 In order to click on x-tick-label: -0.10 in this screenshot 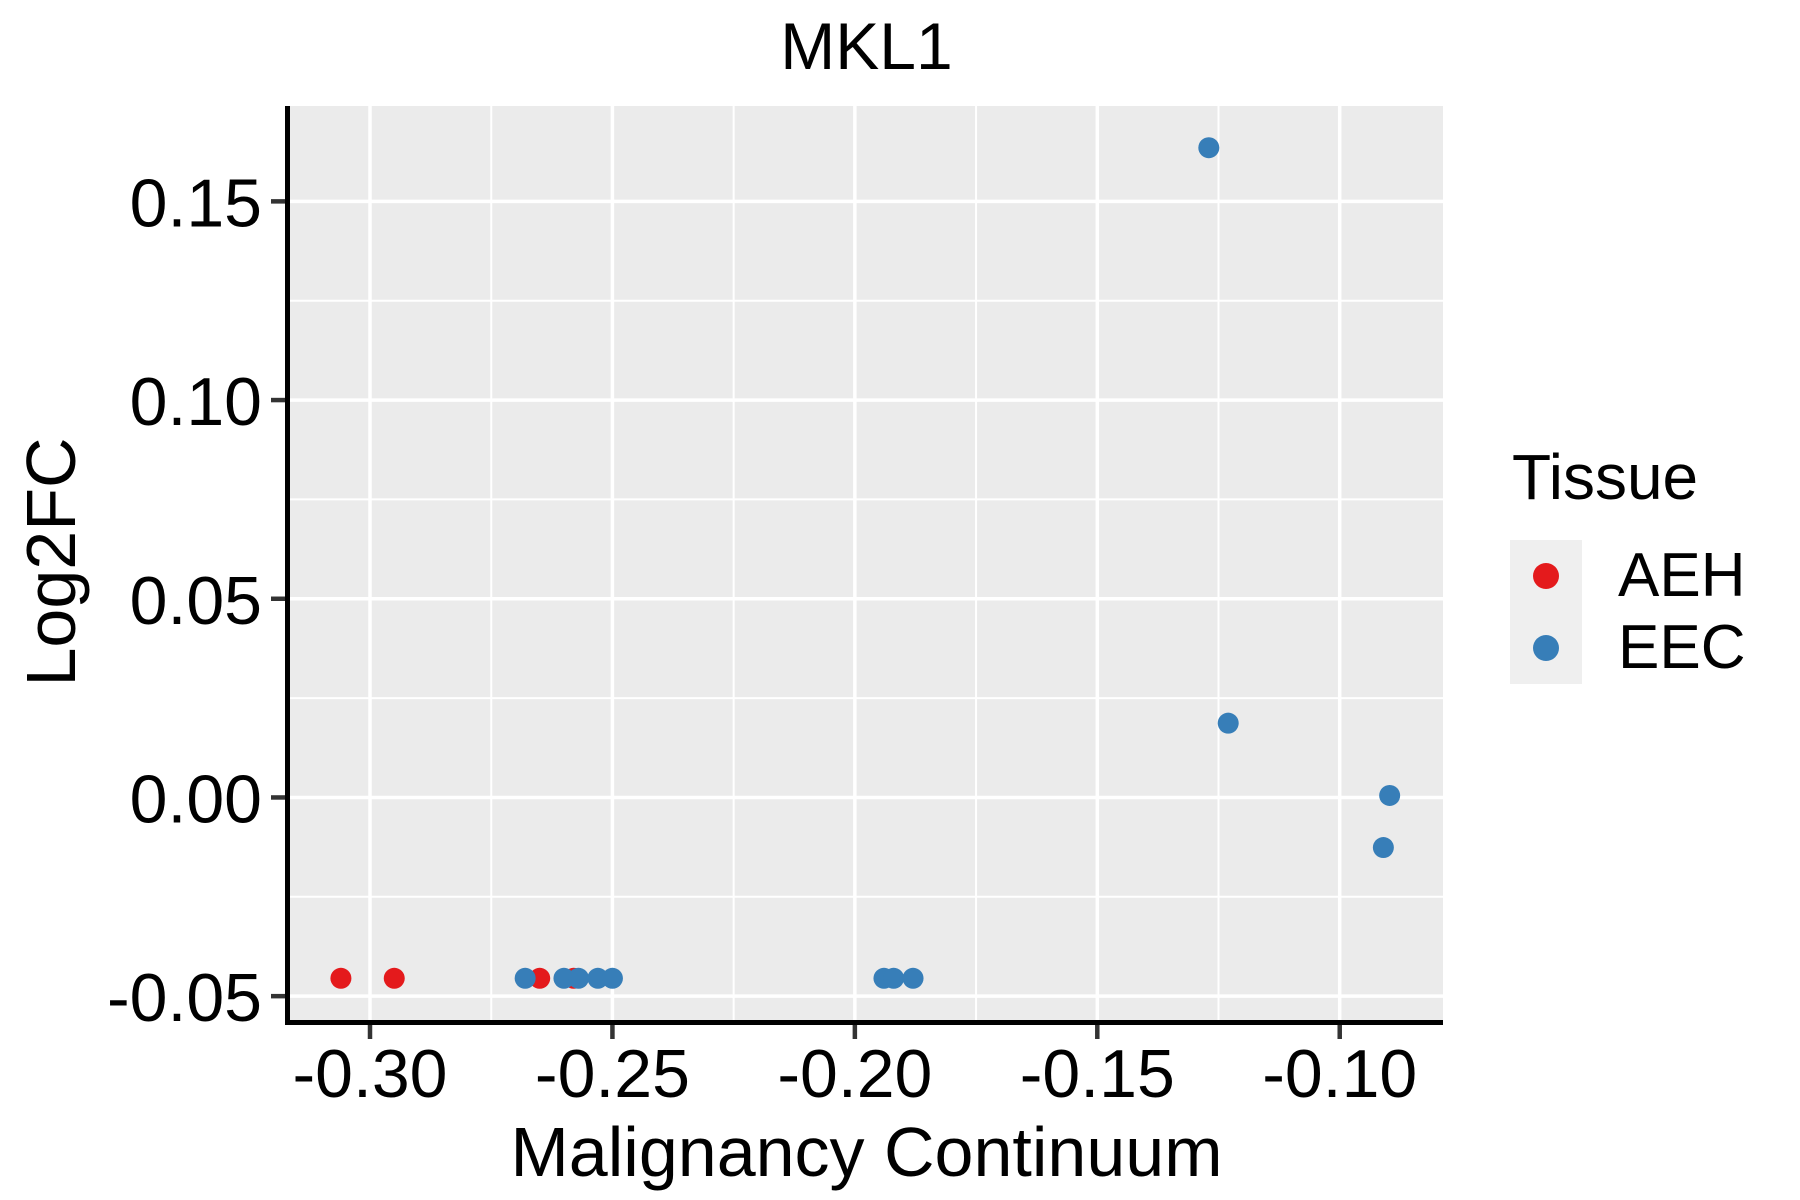, I will do `click(1339, 1074)`.